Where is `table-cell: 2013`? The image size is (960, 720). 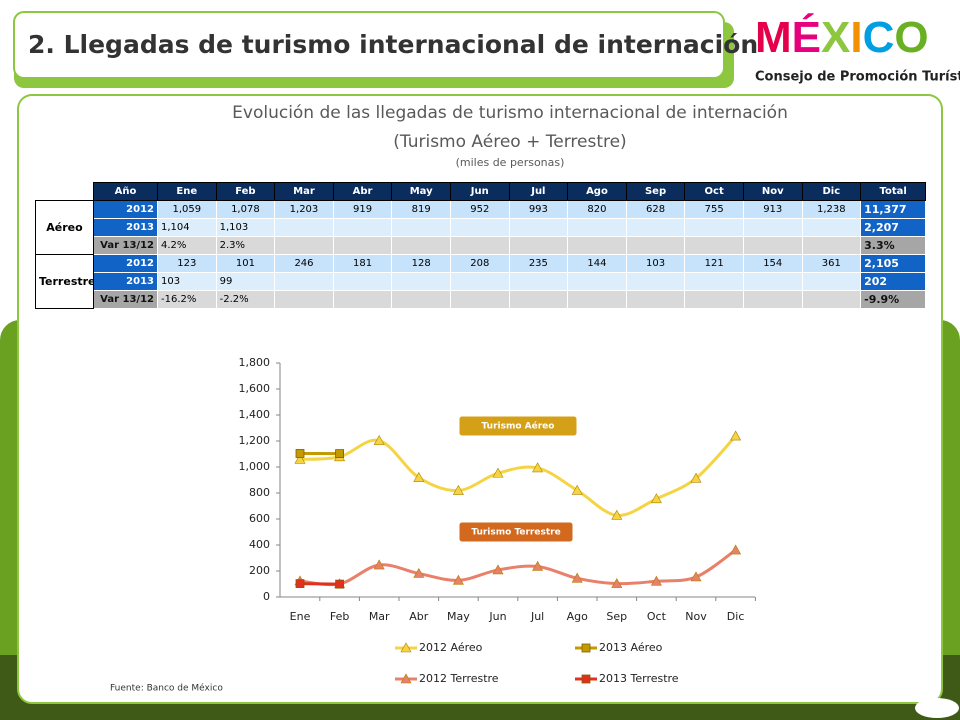 table-cell: 2013 is located at coordinates (125, 227).